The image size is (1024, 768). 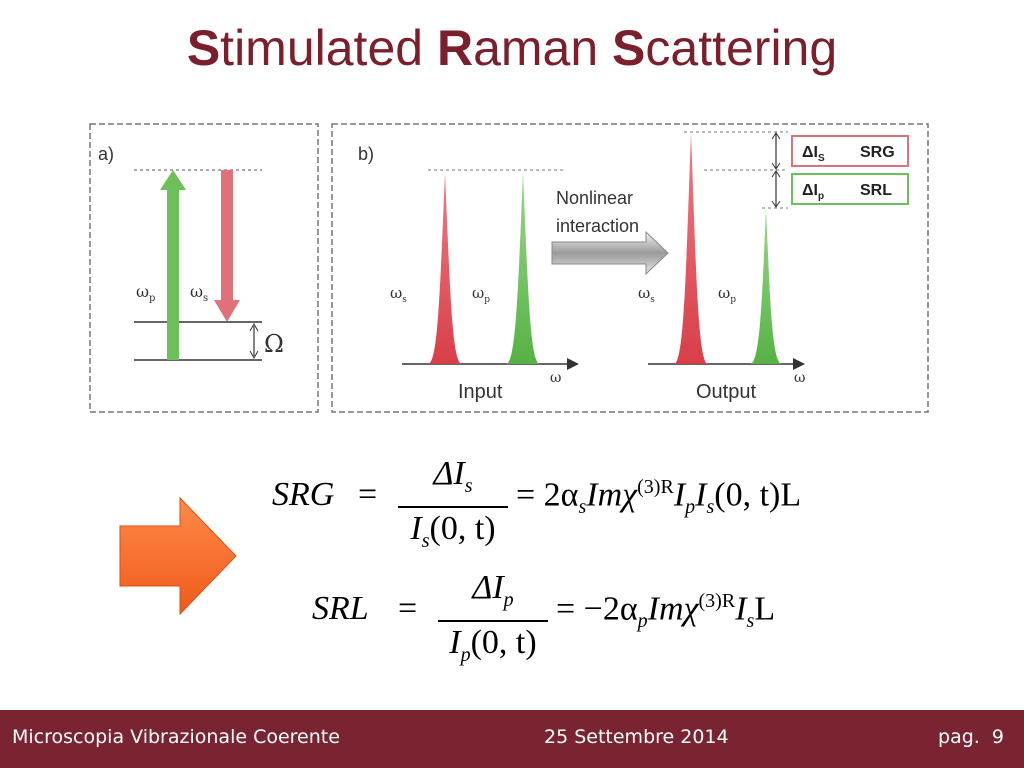 I want to click on output-stokes-peak, so click(x=691, y=248).